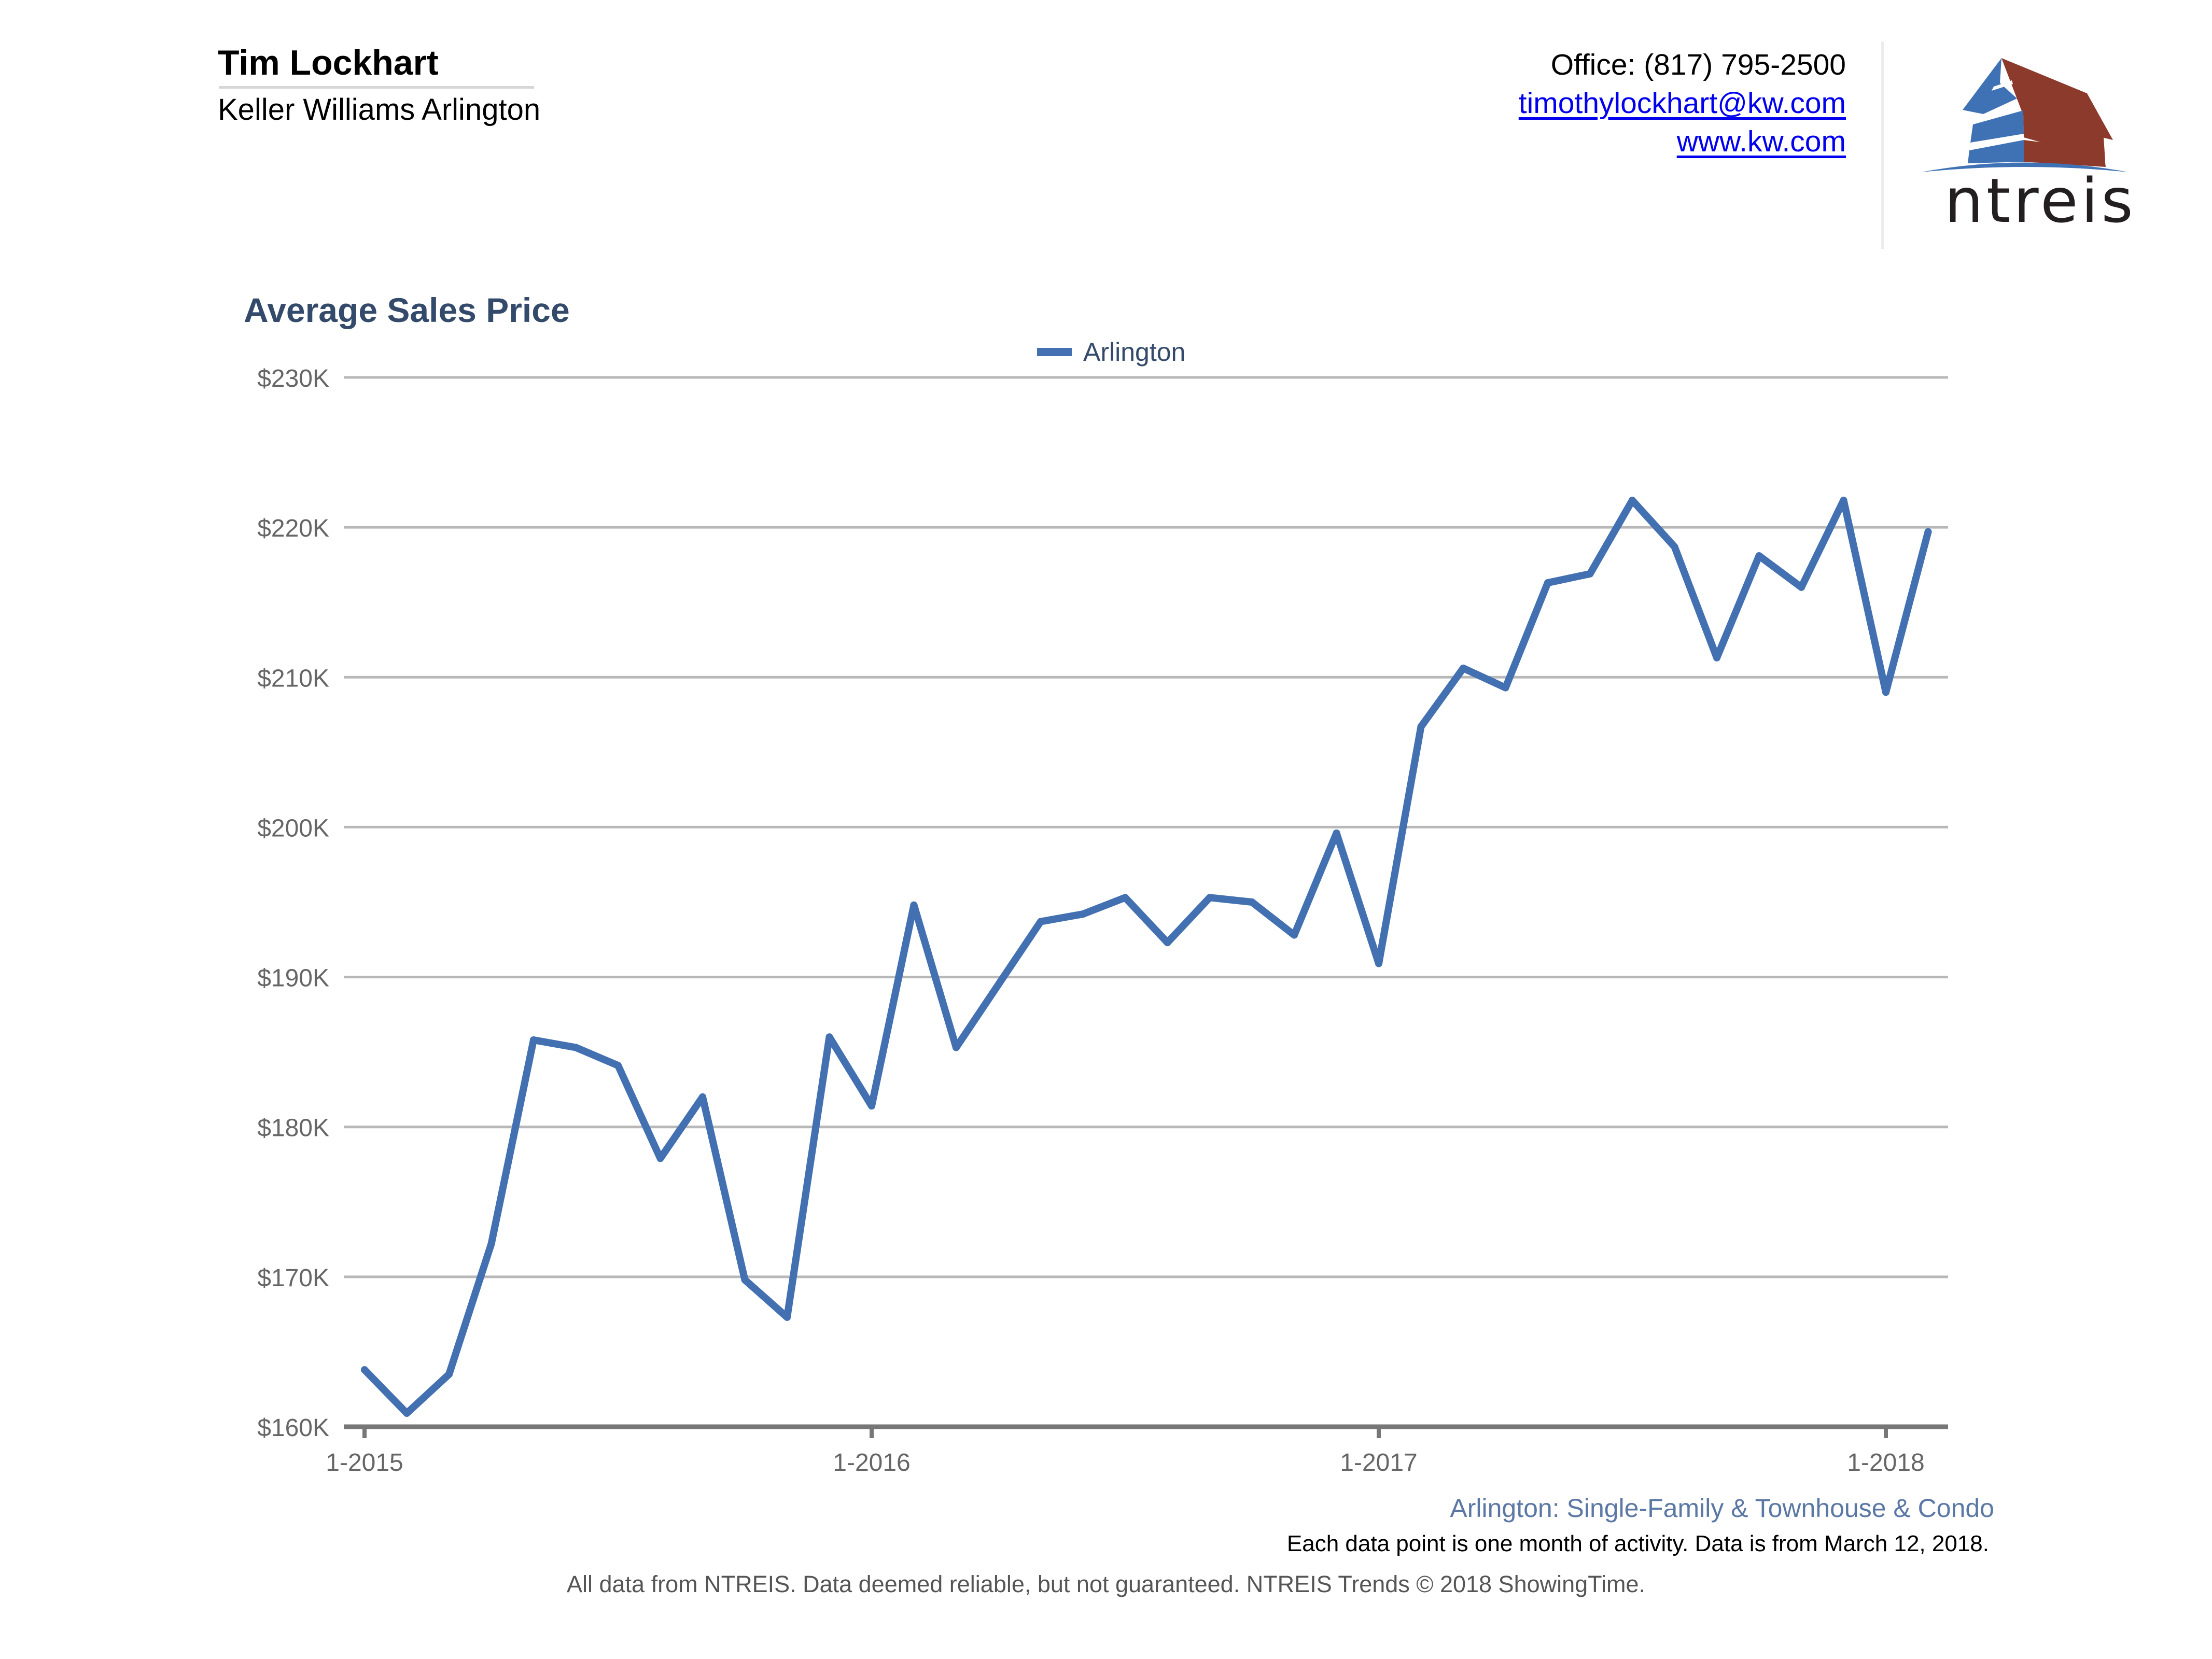 The width and height of the screenshot is (2212, 1659). Describe the element at coordinates (376, 87) in the screenshot. I see `agent-separator` at that location.